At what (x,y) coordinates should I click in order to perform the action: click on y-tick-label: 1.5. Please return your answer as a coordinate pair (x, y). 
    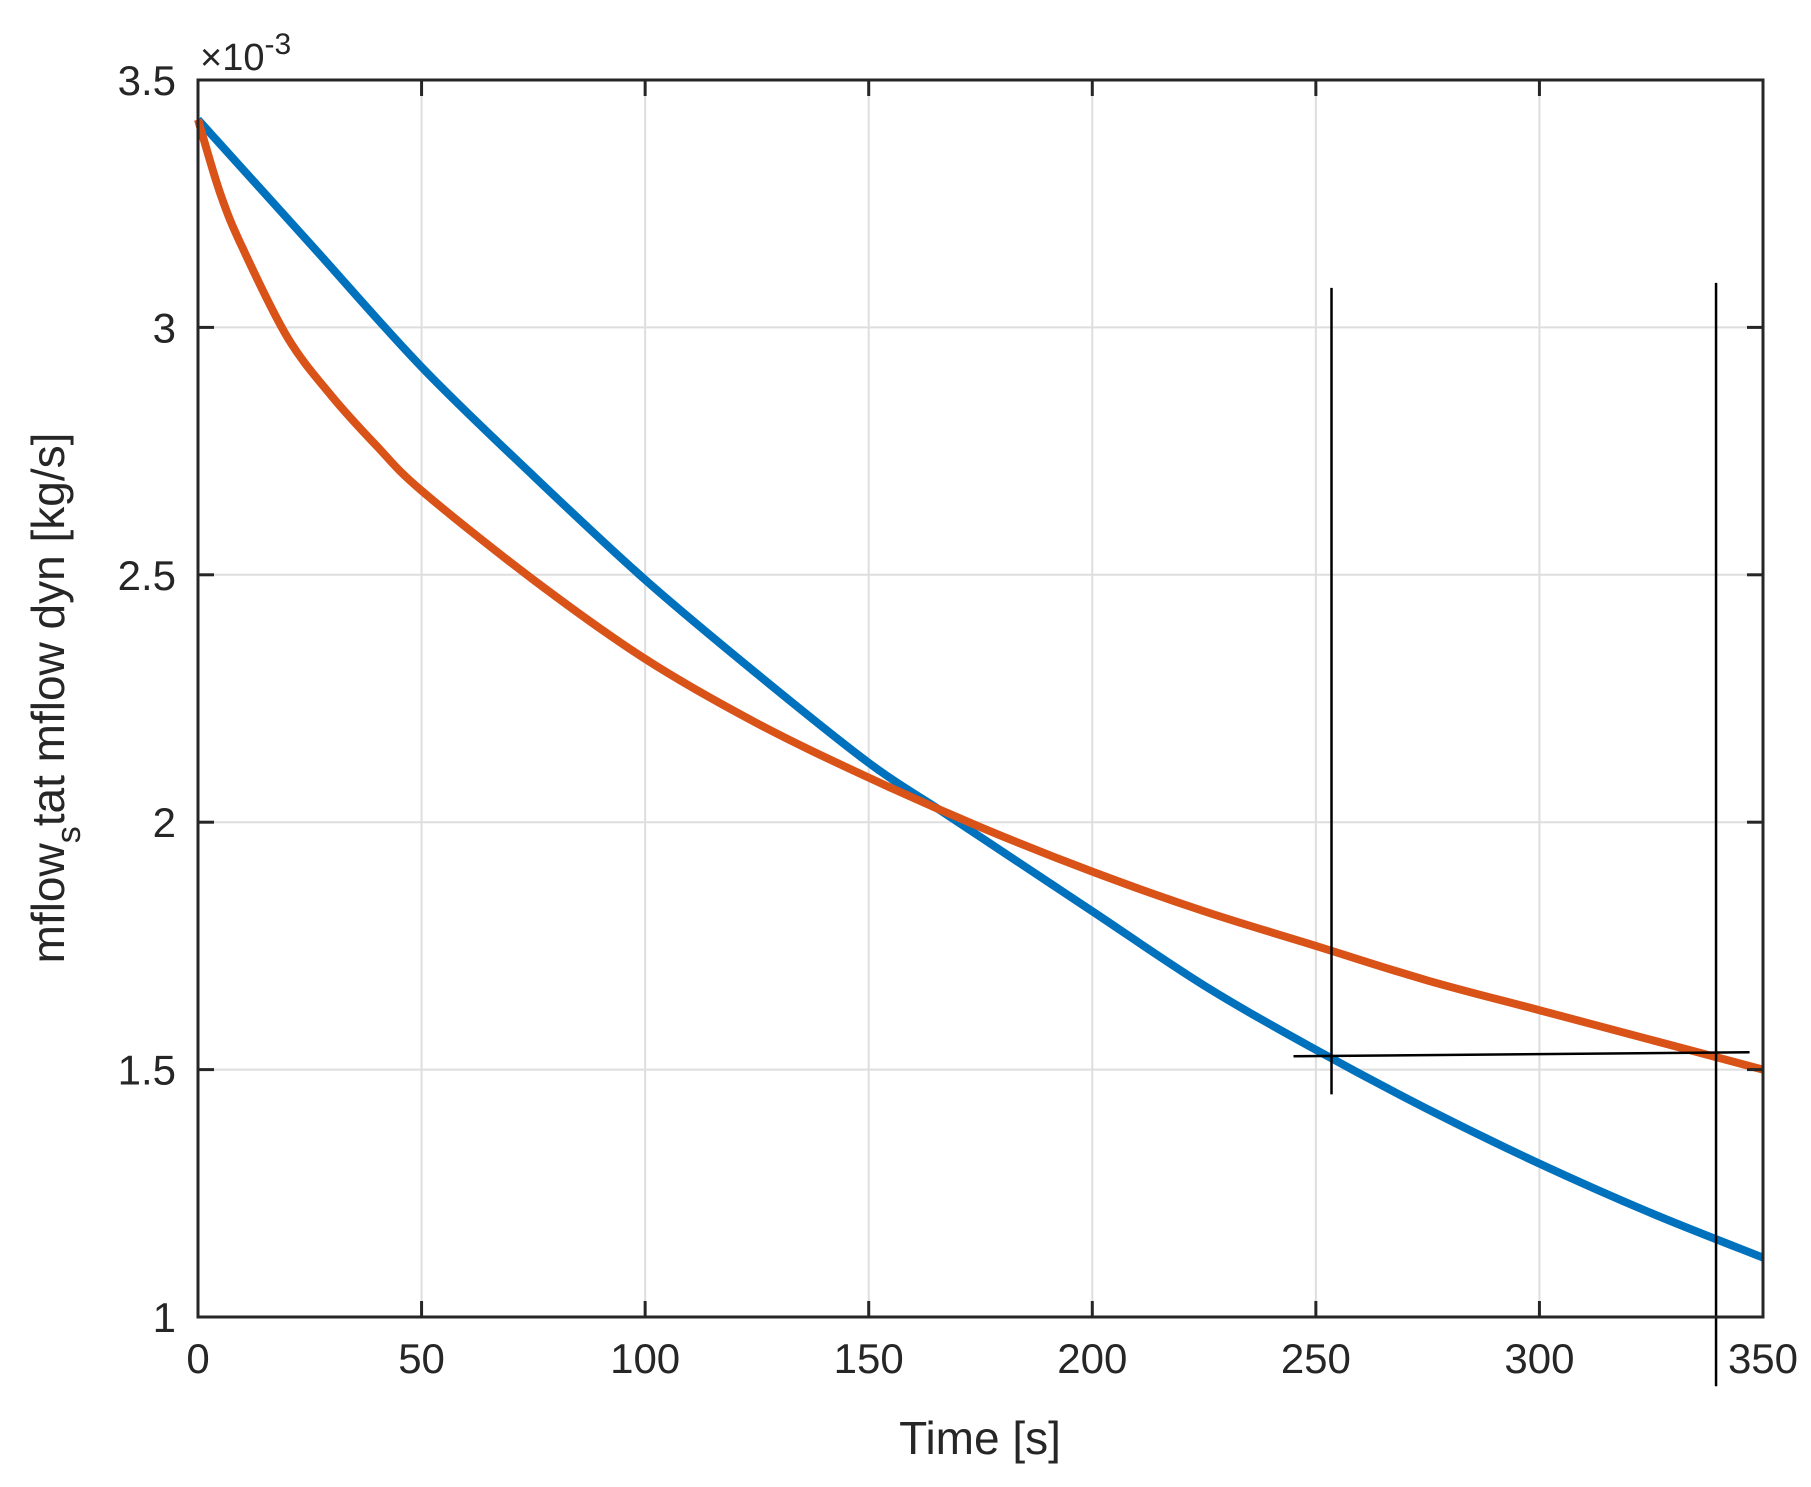
    Looking at the image, I should click on (147, 1070).